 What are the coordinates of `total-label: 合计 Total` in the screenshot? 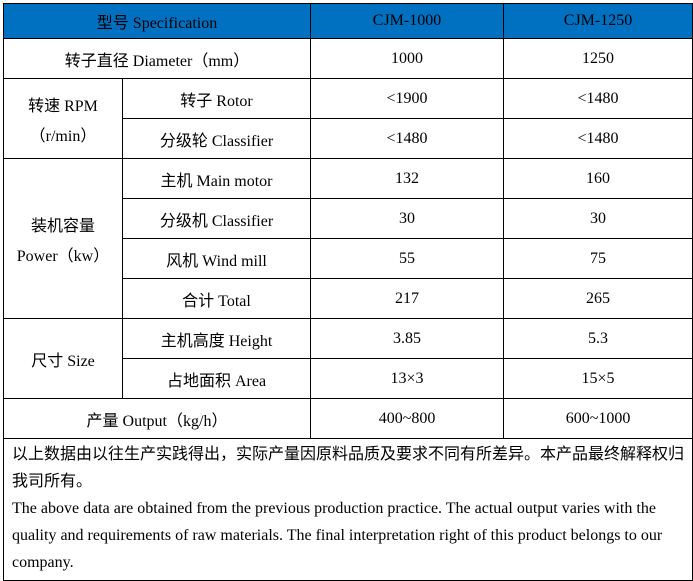 It's located at (216, 298).